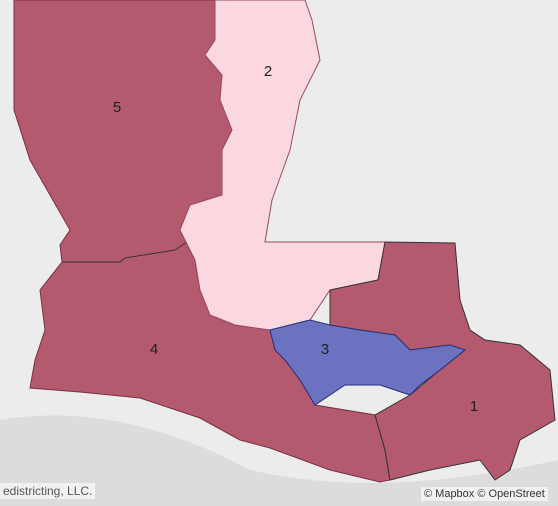 This screenshot has height=506, width=558. Describe the element at coordinates (325, 349) in the screenshot. I see `district-label: 3` at that location.